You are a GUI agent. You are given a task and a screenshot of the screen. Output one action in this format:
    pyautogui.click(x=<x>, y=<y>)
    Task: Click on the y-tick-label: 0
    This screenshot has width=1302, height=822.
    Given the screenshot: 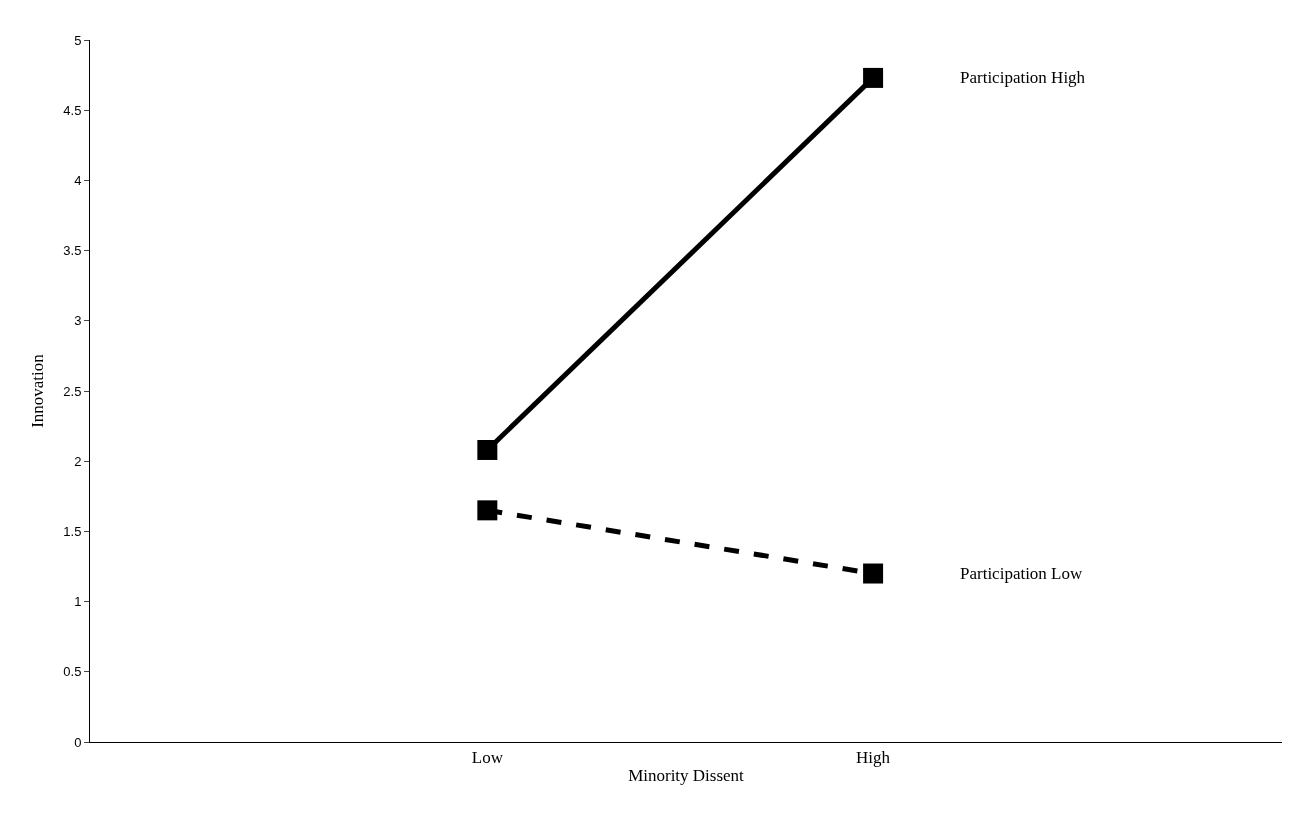 What is the action you would take?
    pyautogui.click(x=78, y=742)
    